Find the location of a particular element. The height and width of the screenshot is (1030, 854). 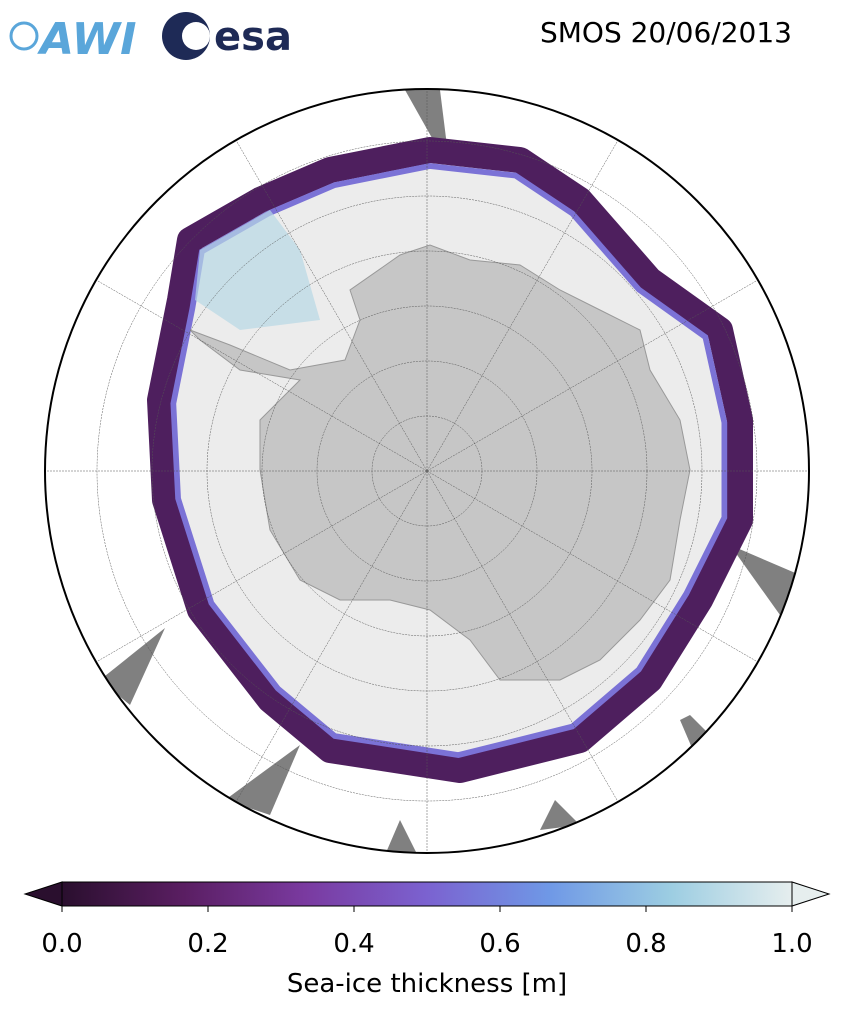

map-title: SMOS 20/06/2013 is located at coordinates (666, 32).